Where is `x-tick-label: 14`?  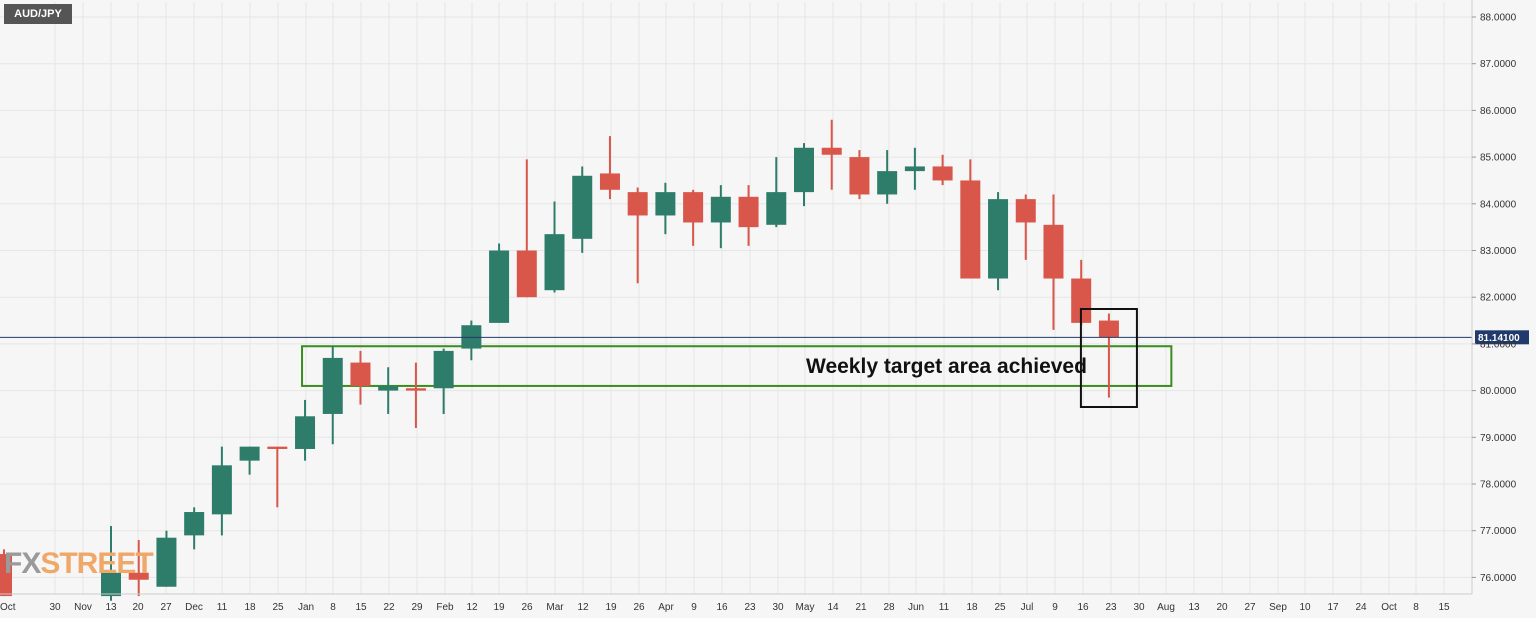 x-tick-label: 14 is located at coordinates (833, 607).